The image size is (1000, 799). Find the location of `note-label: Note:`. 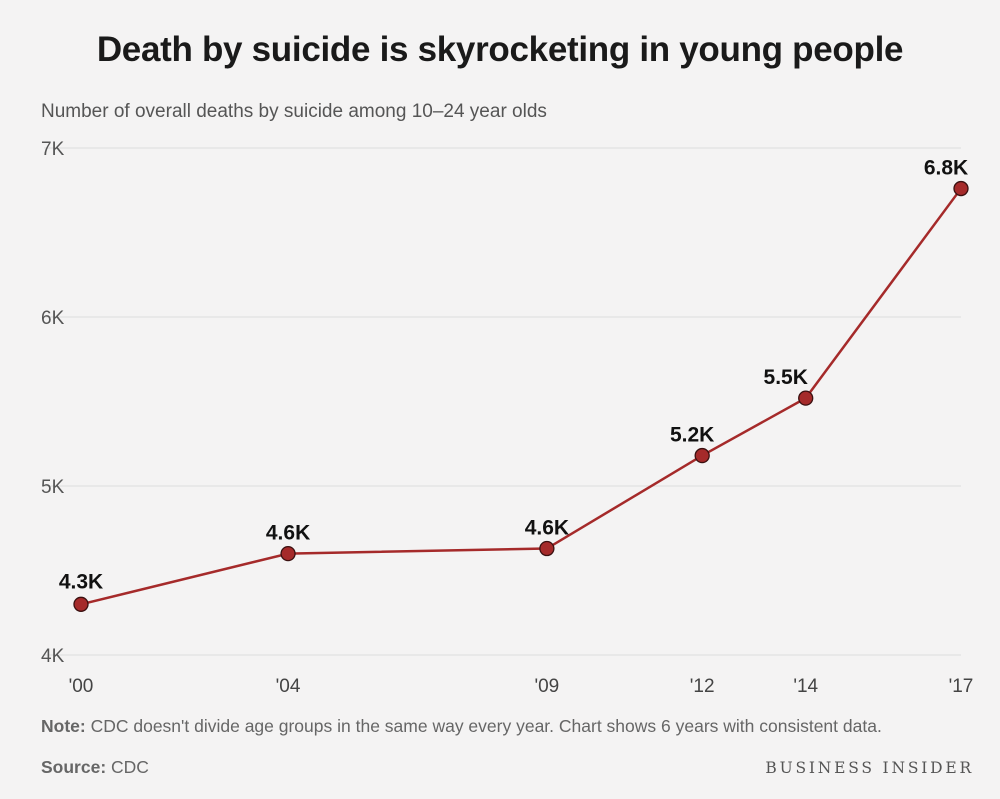

note-label: Note: is located at coordinates (63, 726).